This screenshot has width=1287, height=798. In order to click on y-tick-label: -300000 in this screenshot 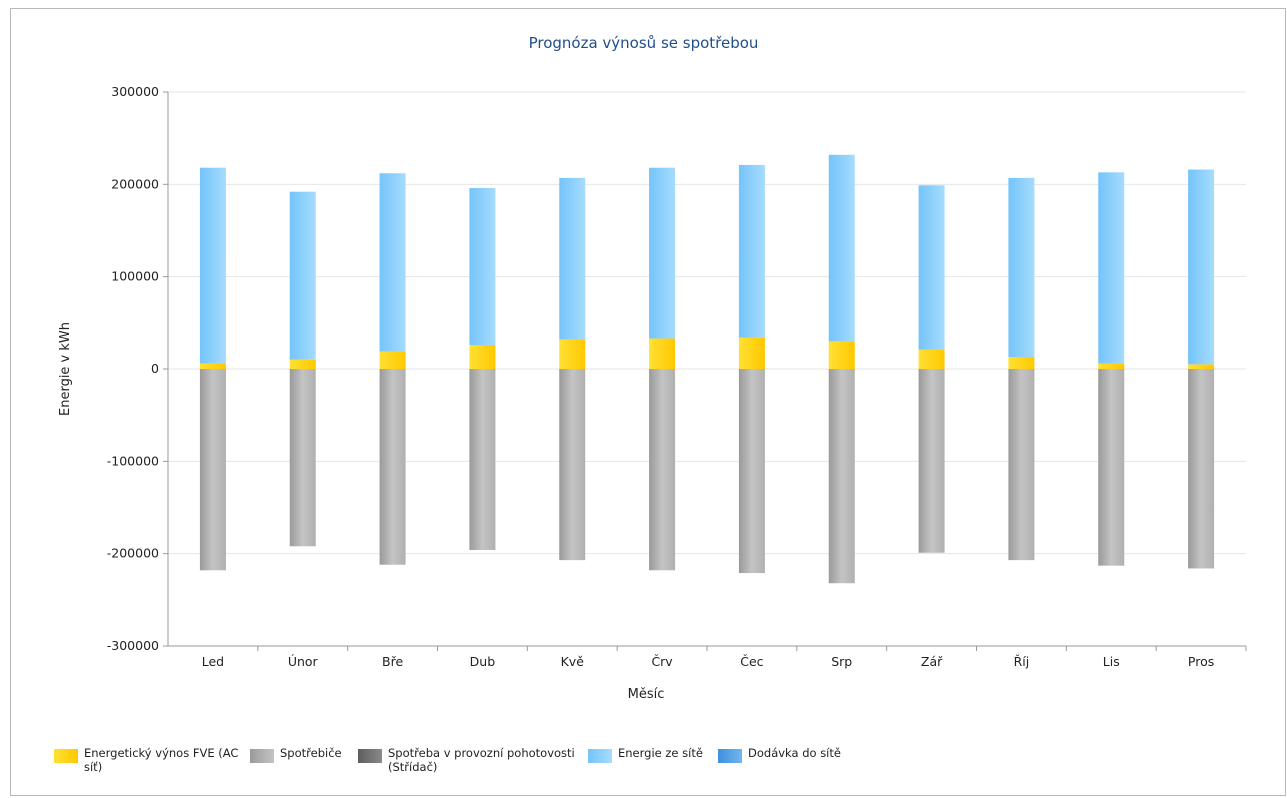, I will do `click(133, 645)`.